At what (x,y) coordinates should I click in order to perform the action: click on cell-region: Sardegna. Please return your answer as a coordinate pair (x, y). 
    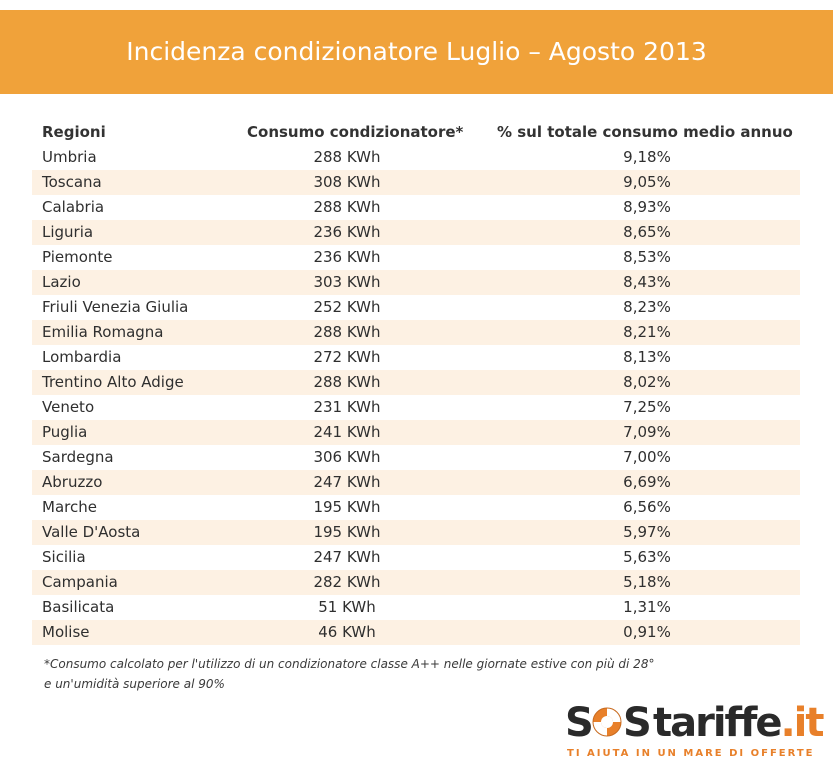
    Looking at the image, I should click on (78, 457).